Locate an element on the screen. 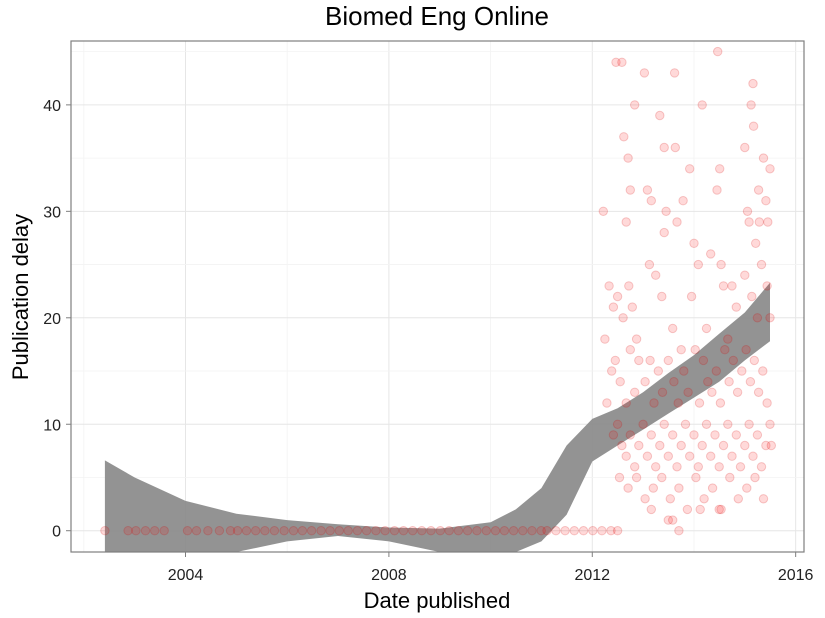 This screenshot has width=825, height=618. x-tick-label: 2008 is located at coordinates (389, 575).